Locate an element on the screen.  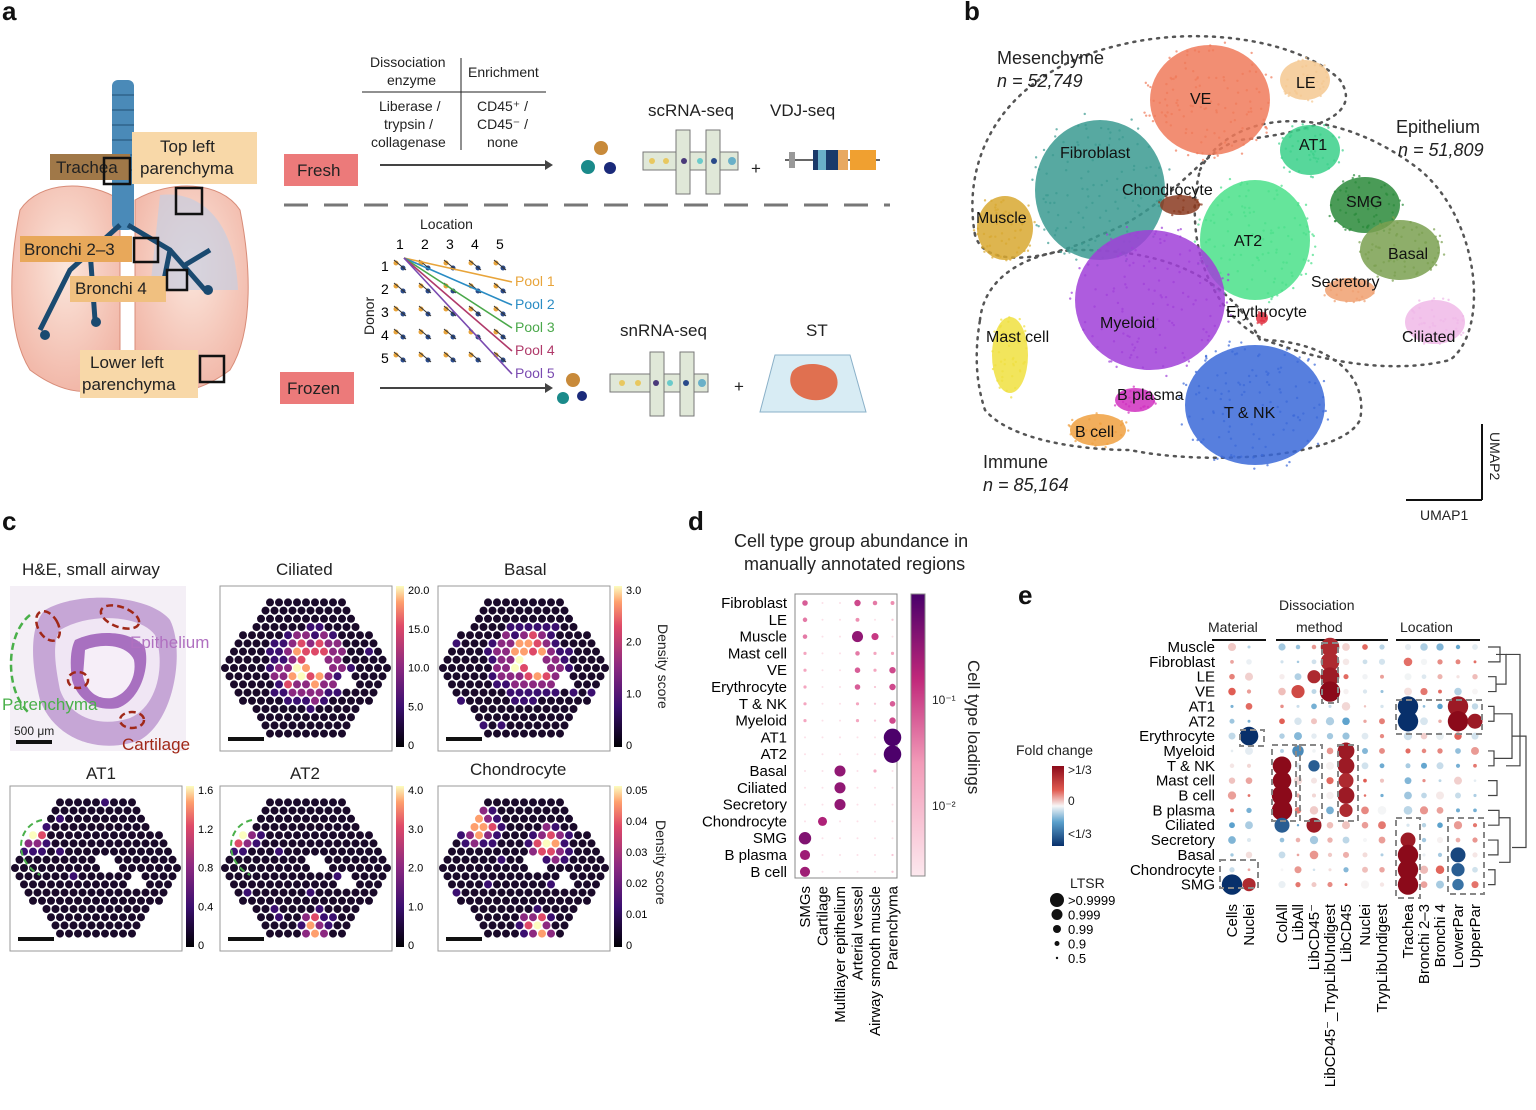
he-region-outlines is located at coordinates (90, 667).